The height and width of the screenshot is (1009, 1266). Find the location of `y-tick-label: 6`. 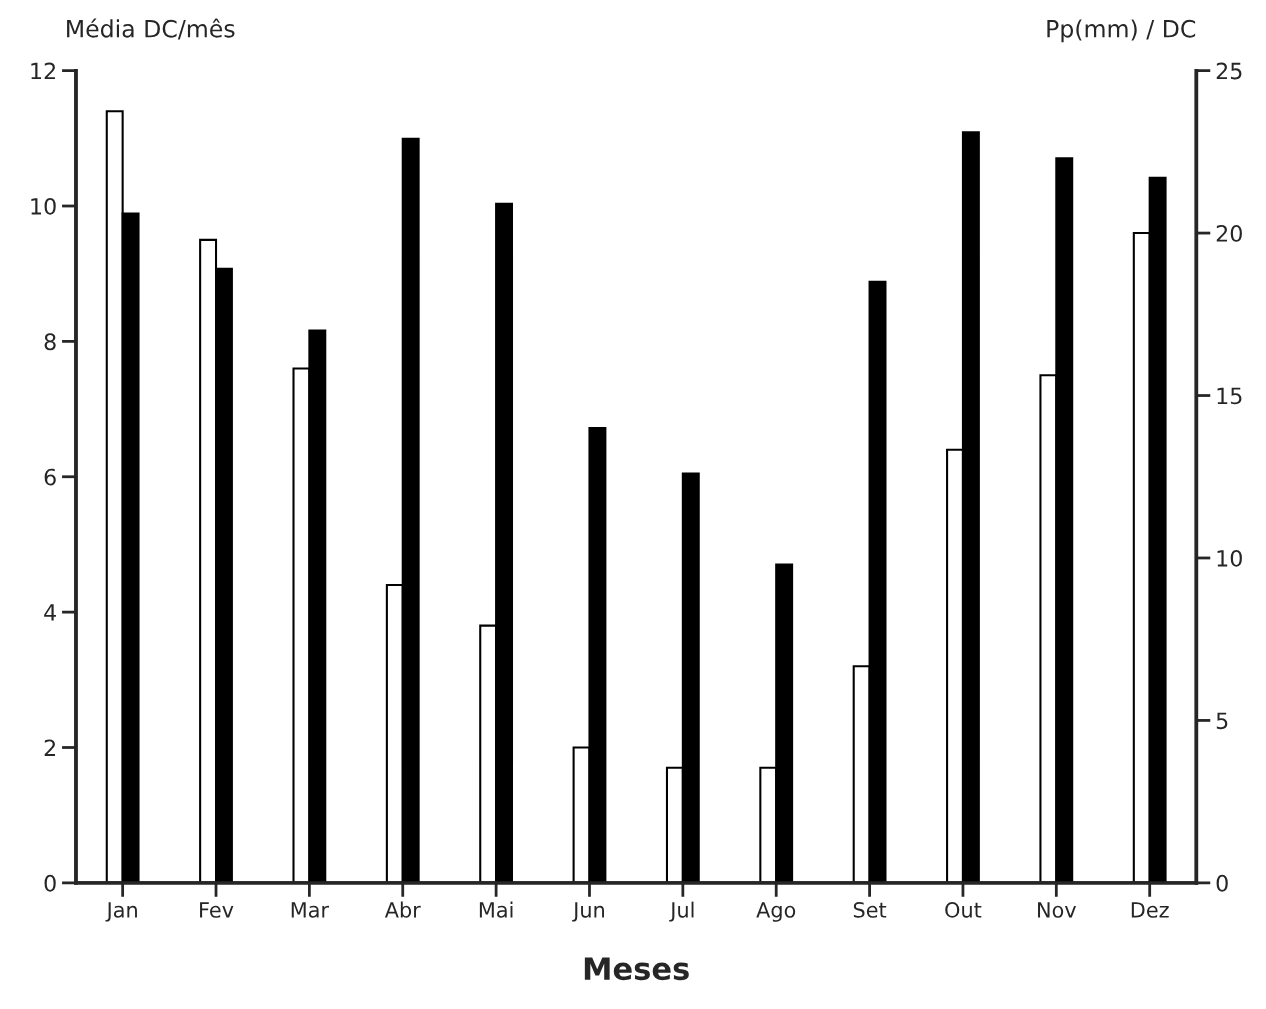

y-tick-label: 6 is located at coordinates (50, 477).